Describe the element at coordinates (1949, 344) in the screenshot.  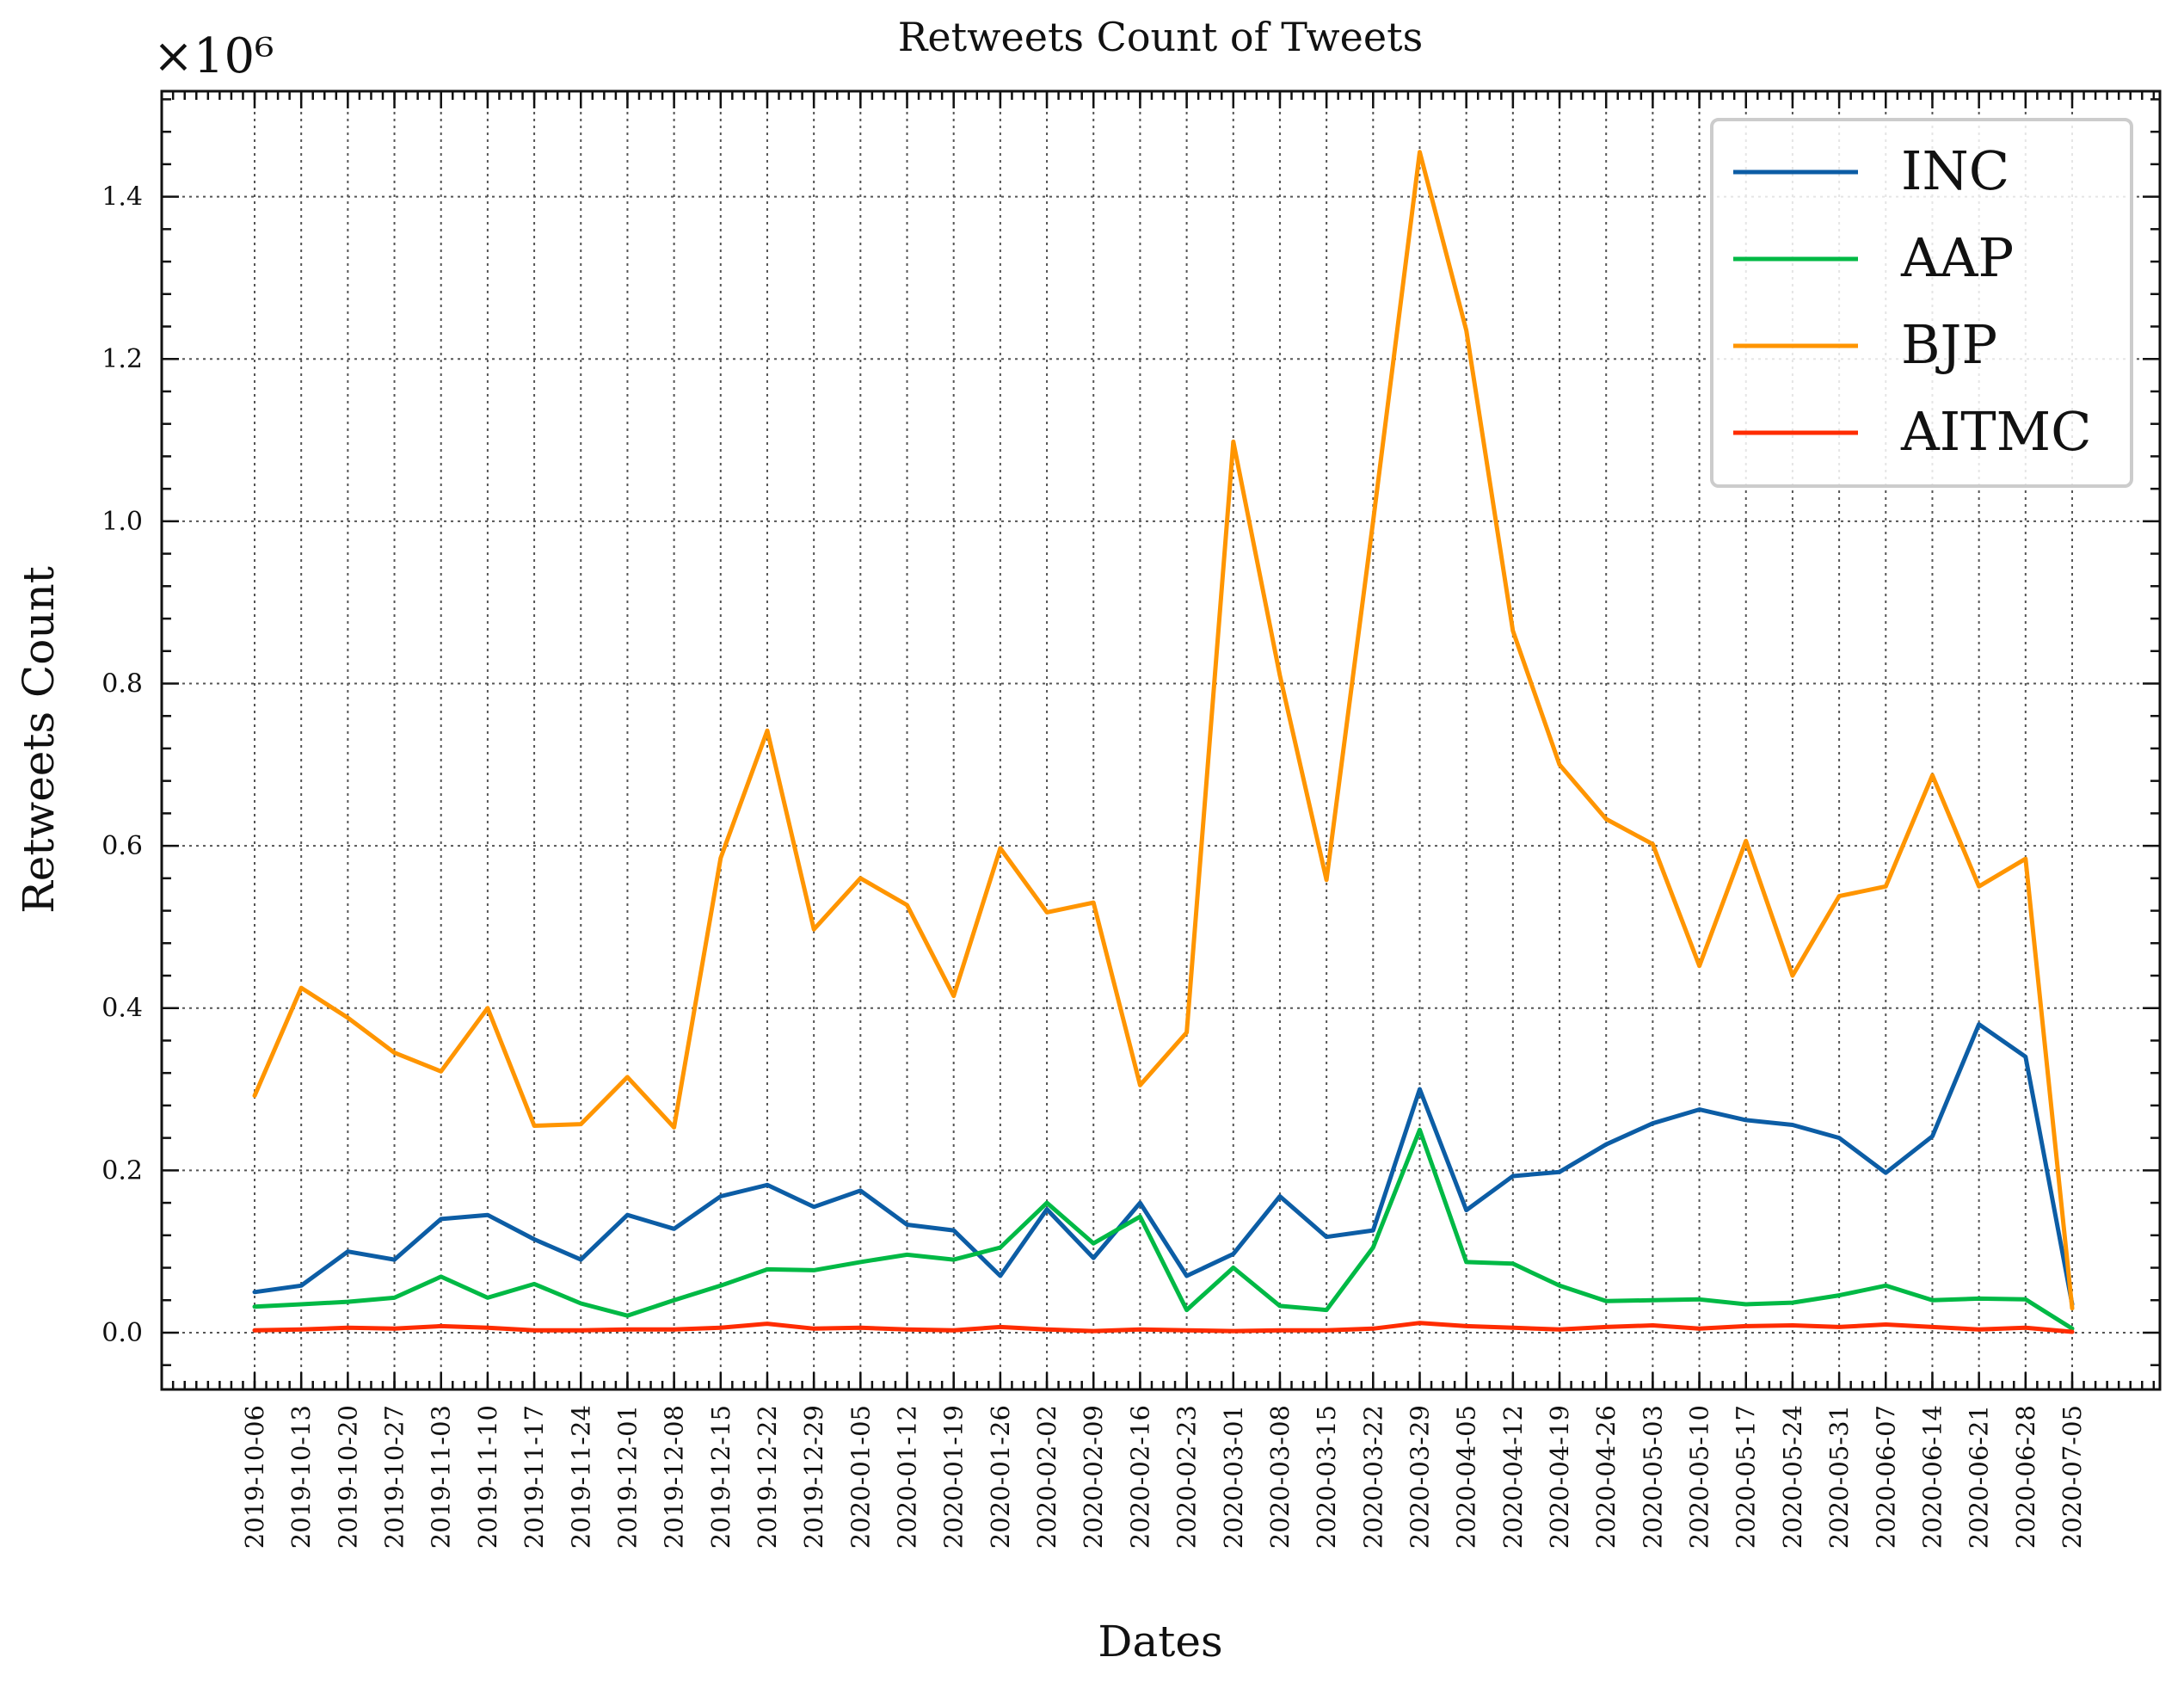
I see `legend-label-bjp: BJP` at that location.